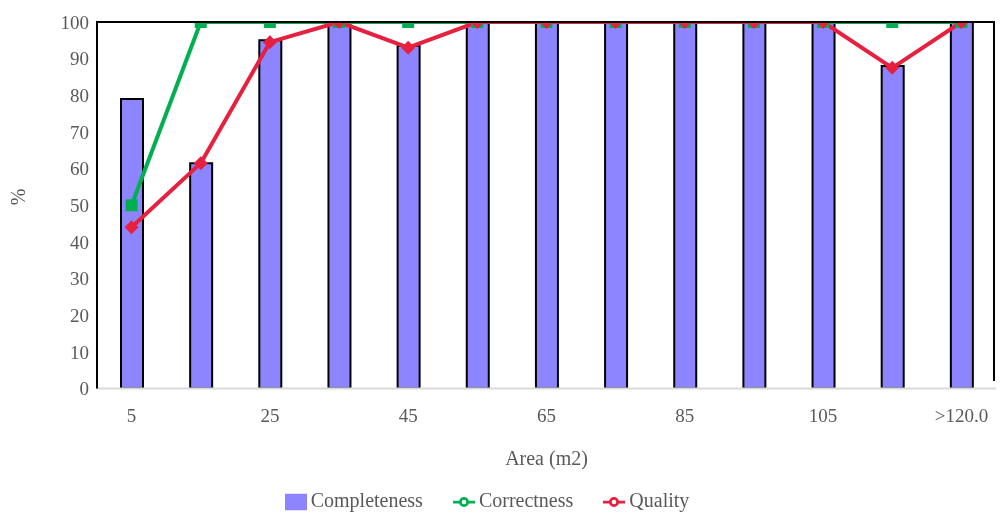 This screenshot has height=527, width=1006. Describe the element at coordinates (79, 59) in the screenshot. I see `y-tick-label: 90` at that location.